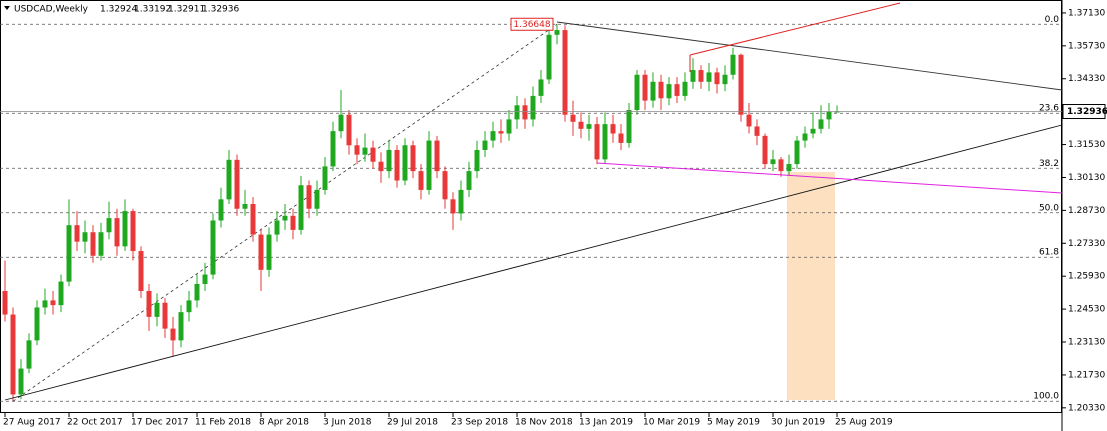 The width and height of the screenshot is (1107, 431). What do you see at coordinates (1046, 397) in the screenshot?
I see `fib-label: 100.0` at bounding box center [1046, 397].